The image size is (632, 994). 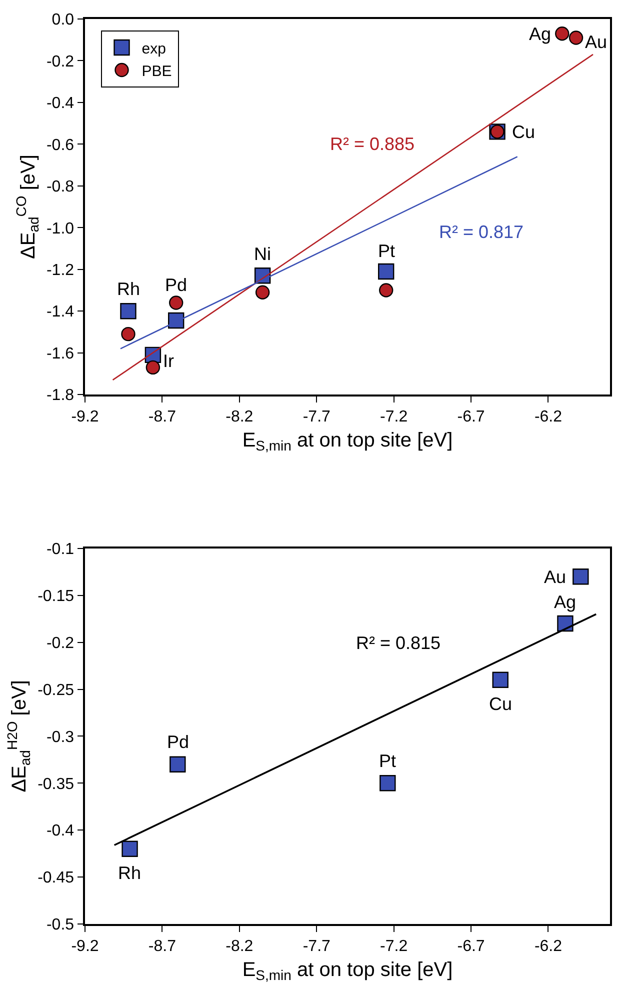 What do you see at coordinates (56, 878) in the screenshot?
I see `y-tick-label: -0.45` at bounding box center [56, 878].